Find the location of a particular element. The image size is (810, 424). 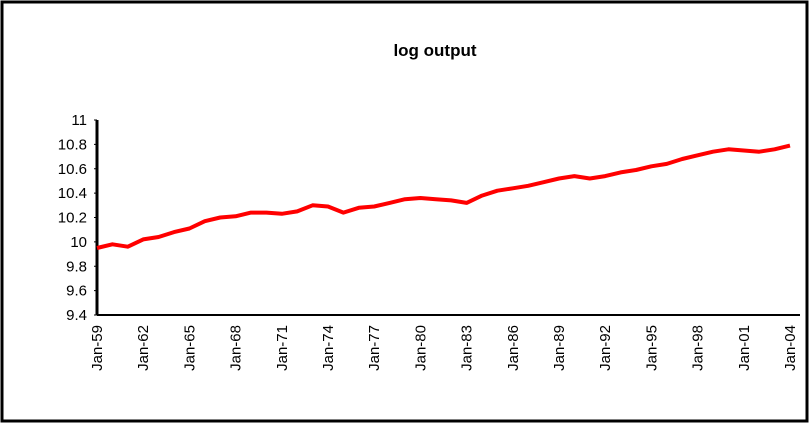

x-tick-label: Jan-89 is located at coordinates (559, 348).